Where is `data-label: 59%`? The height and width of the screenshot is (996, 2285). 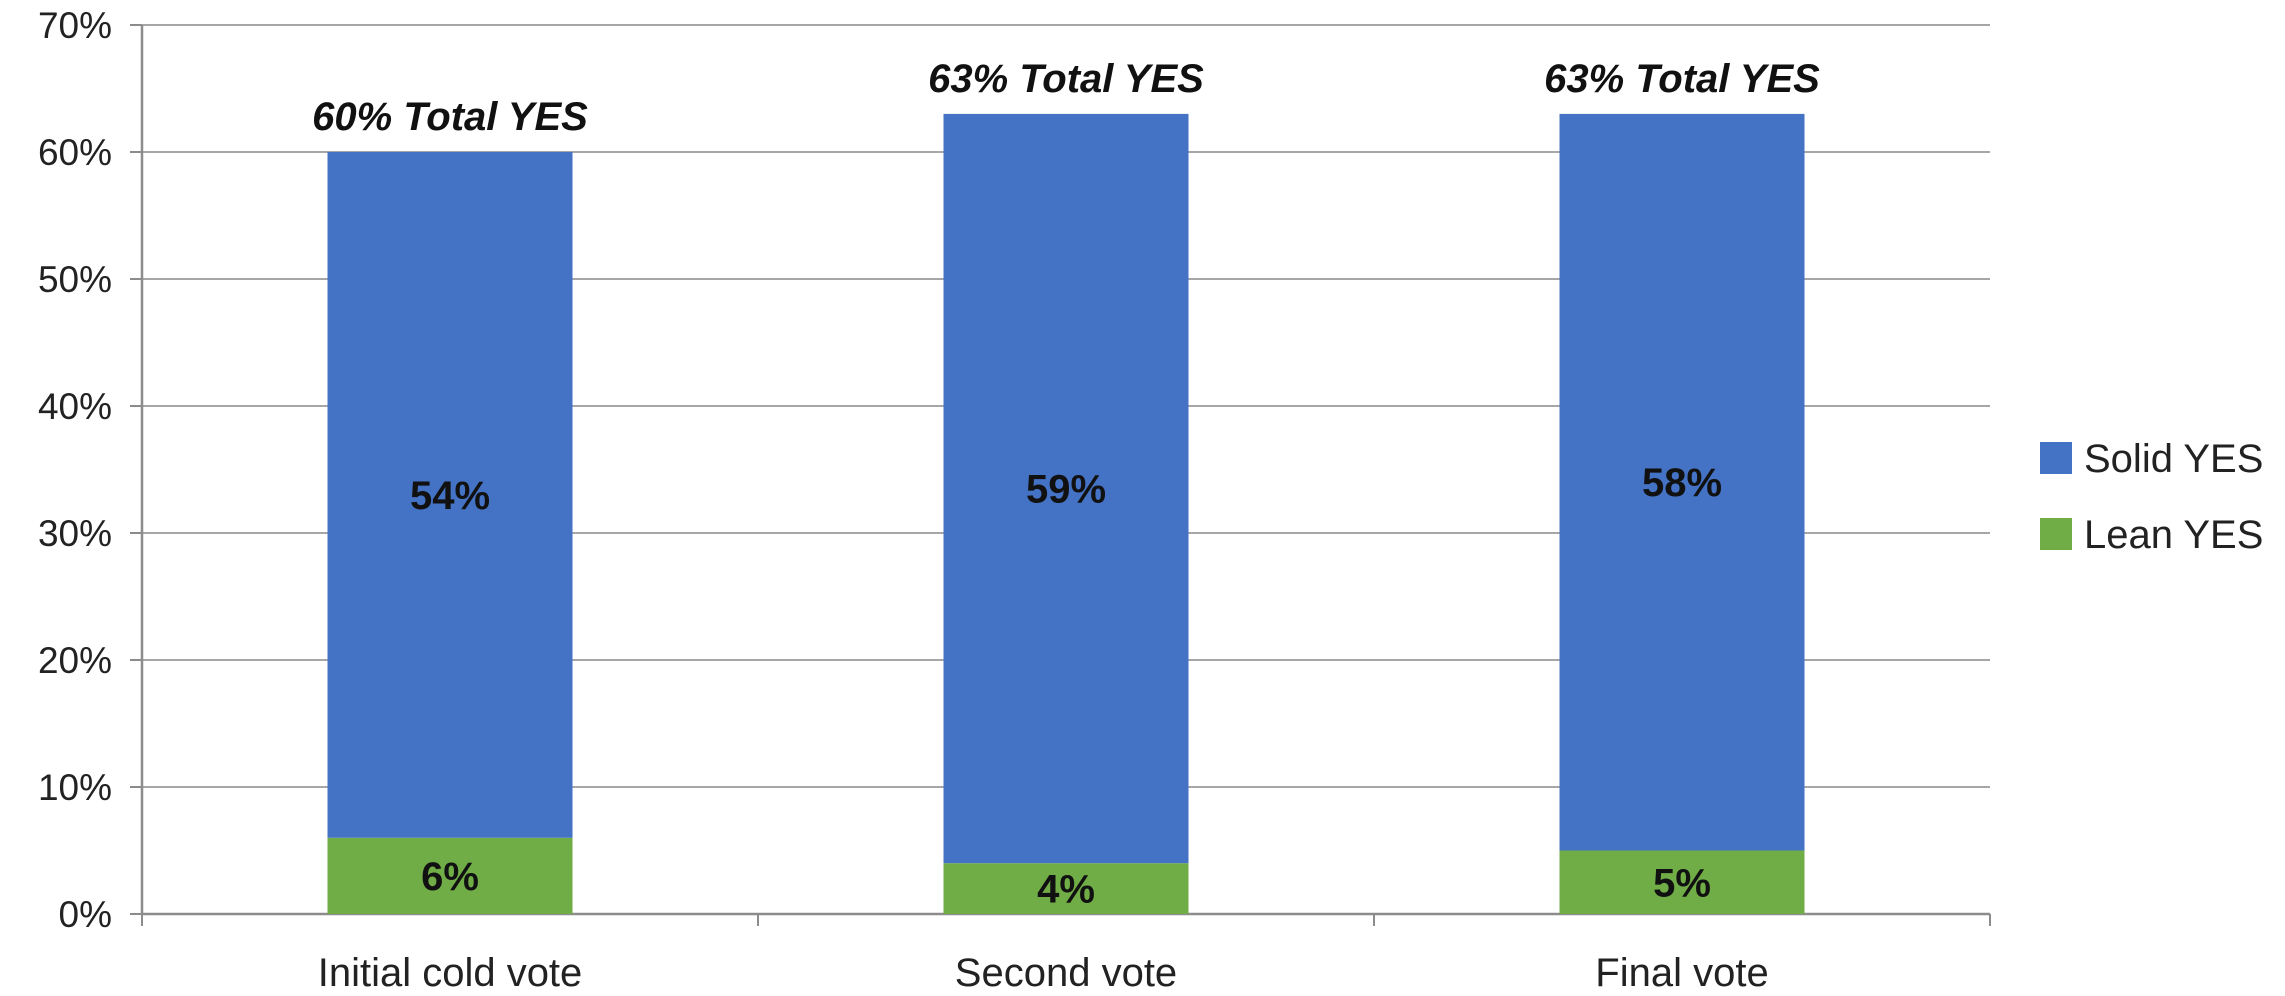 data-label: 59% is located at coordinates (1066, 490).